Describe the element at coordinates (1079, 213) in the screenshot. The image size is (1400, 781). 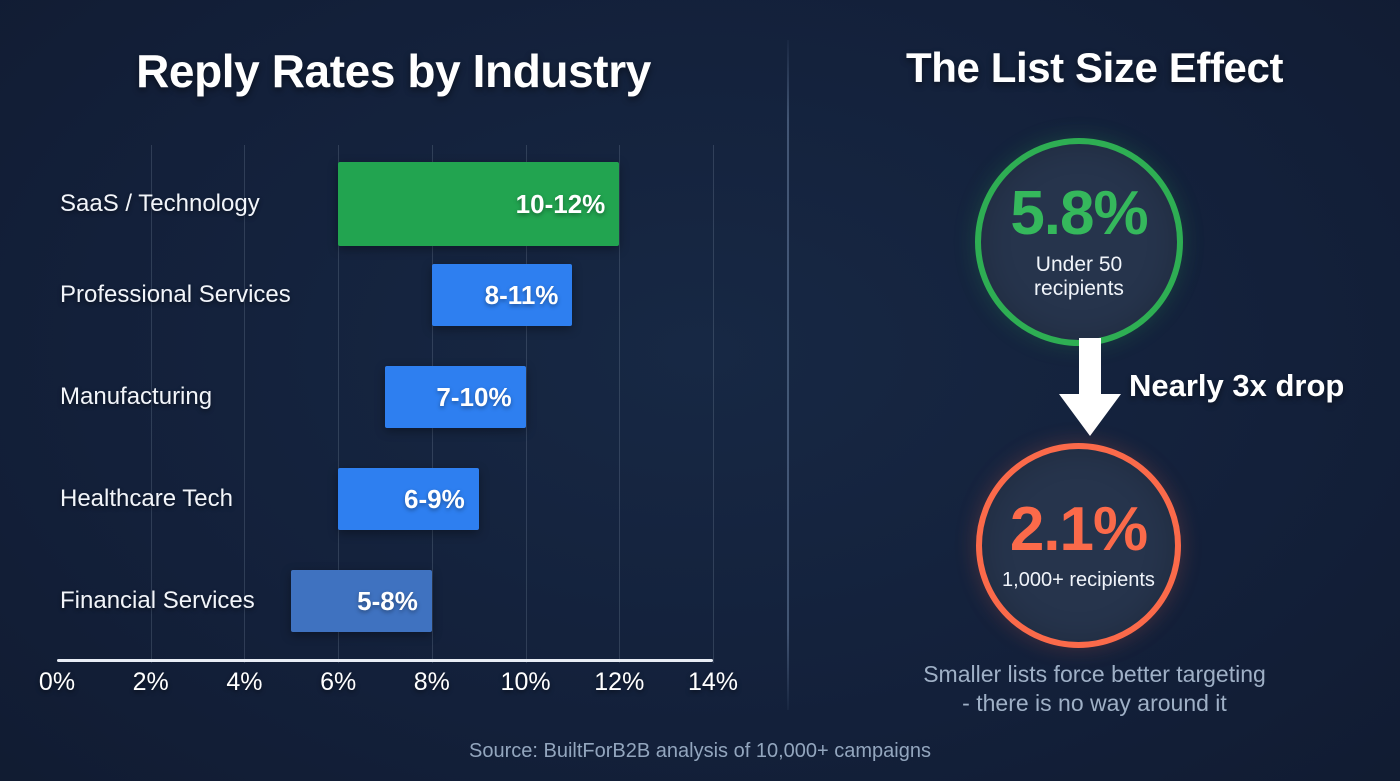
I see `stat-value-small-list: 5.8%` at that location.